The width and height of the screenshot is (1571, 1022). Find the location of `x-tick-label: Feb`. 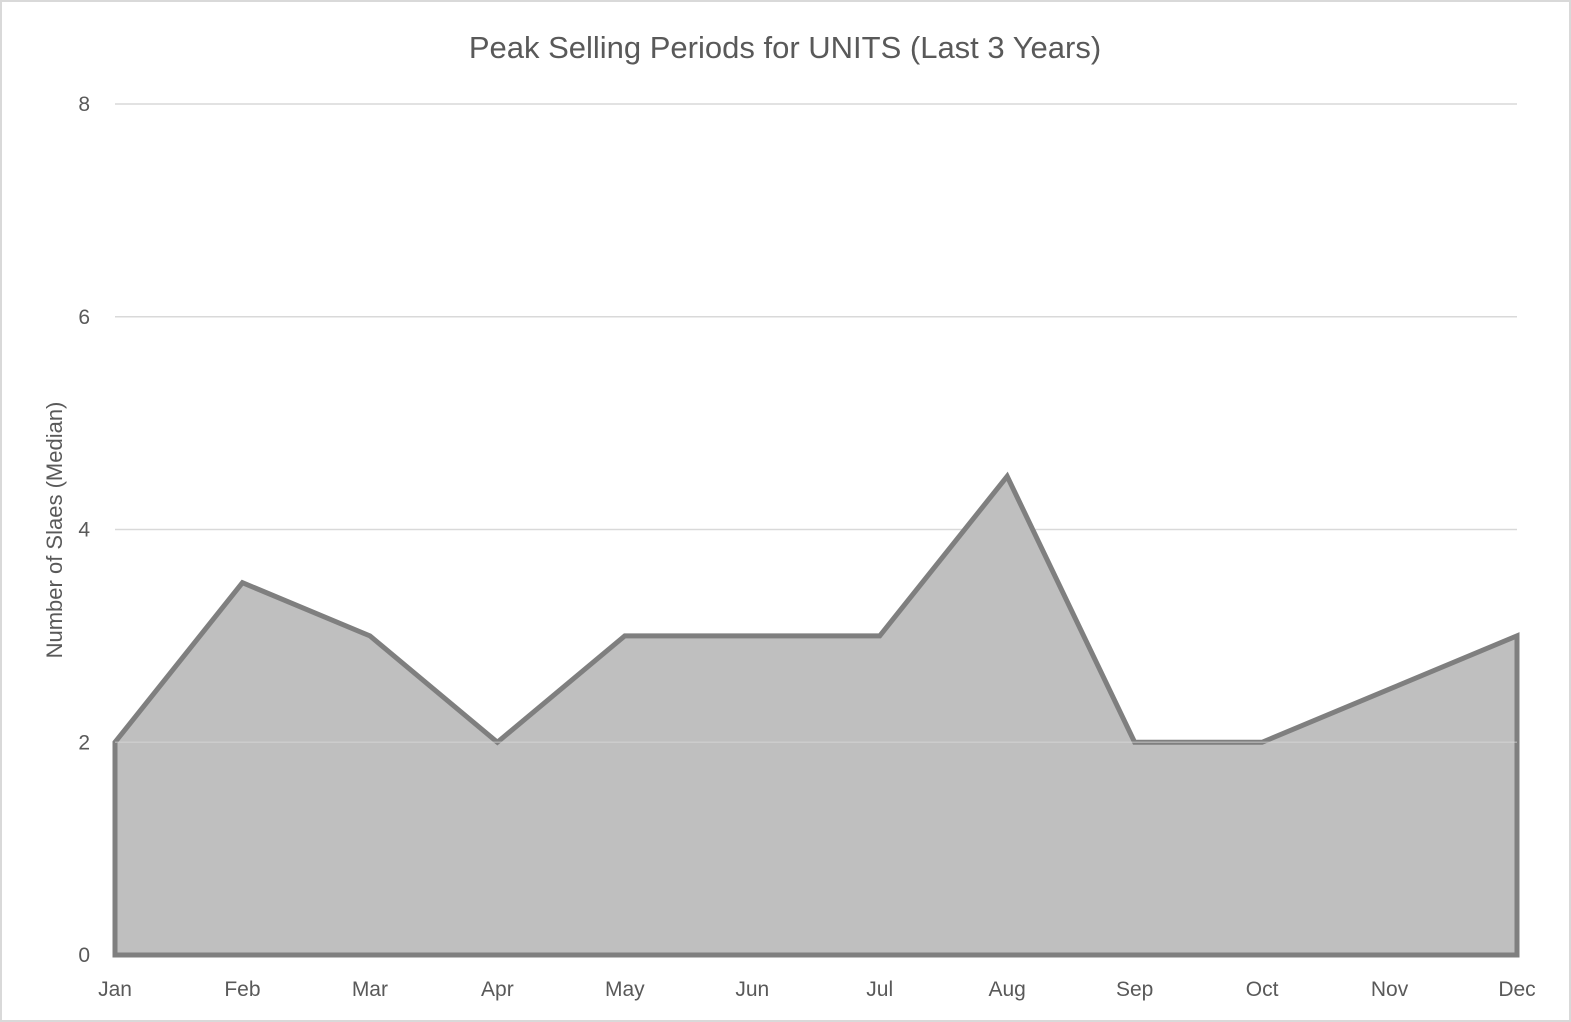

x-tick-label: Feb is located at coordinates (242, 989).